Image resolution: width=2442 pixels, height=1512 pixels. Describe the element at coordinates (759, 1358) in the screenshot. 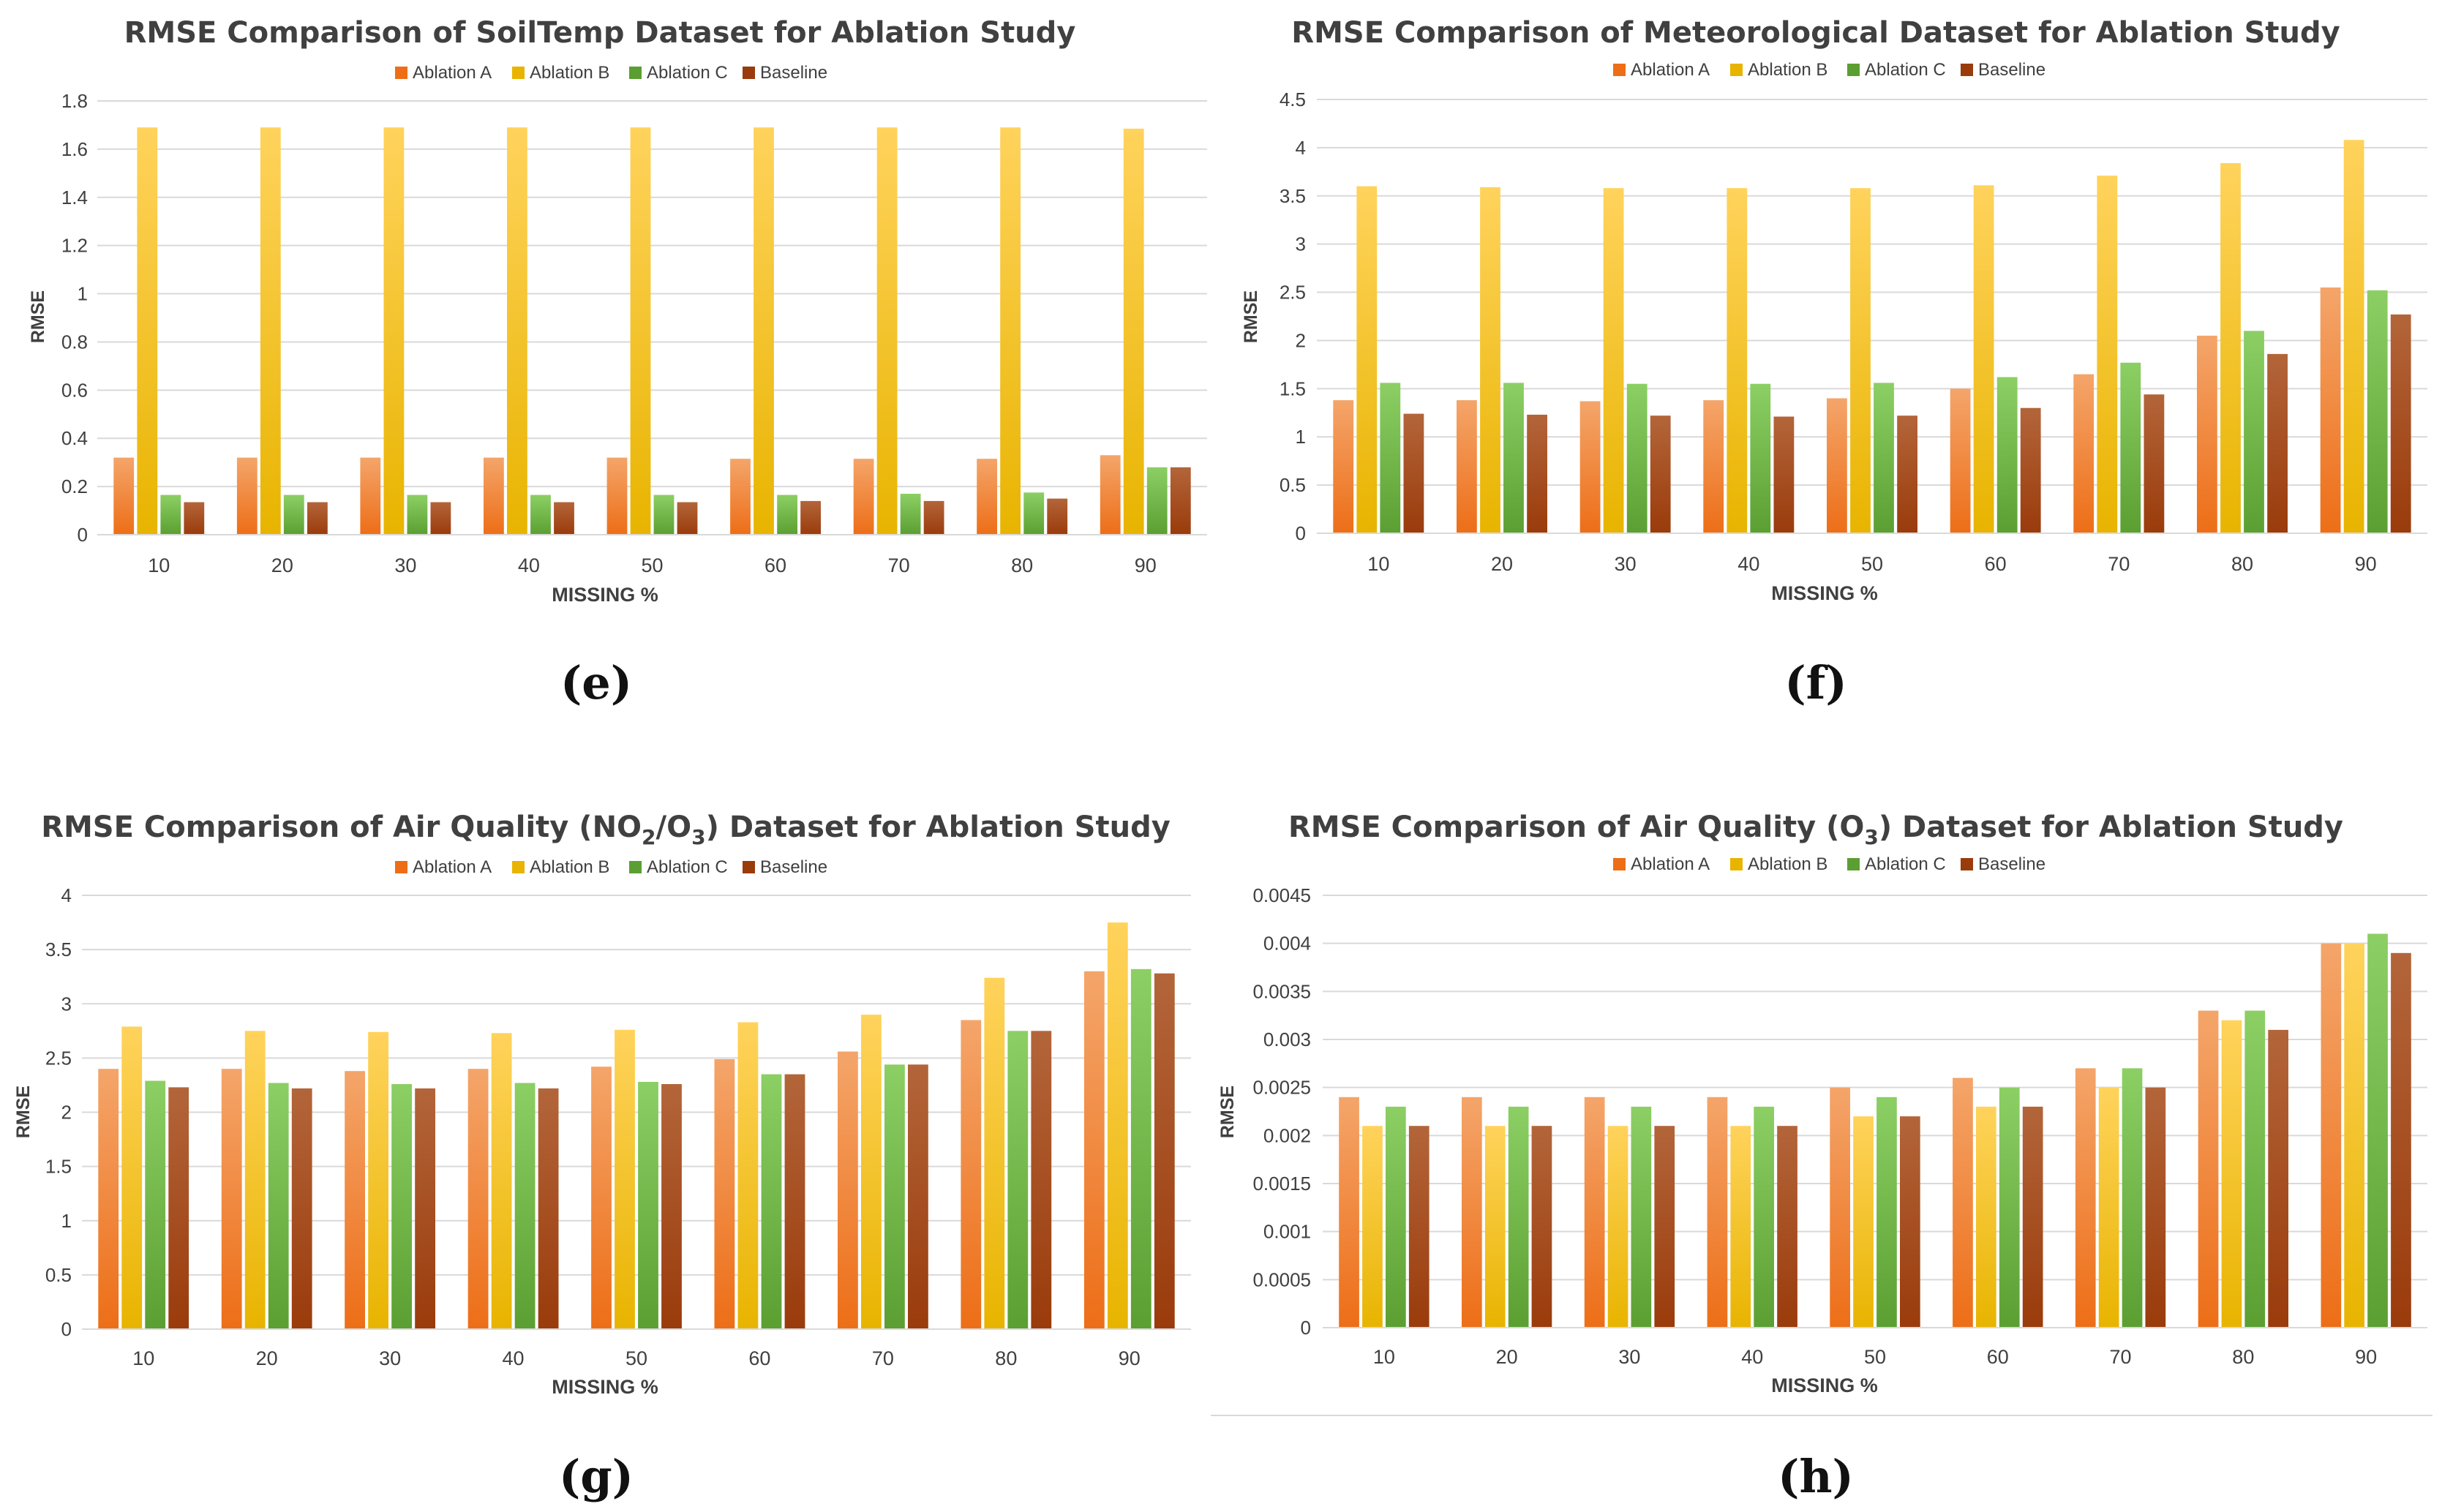

I see `x-tick-label: 60` at that location.